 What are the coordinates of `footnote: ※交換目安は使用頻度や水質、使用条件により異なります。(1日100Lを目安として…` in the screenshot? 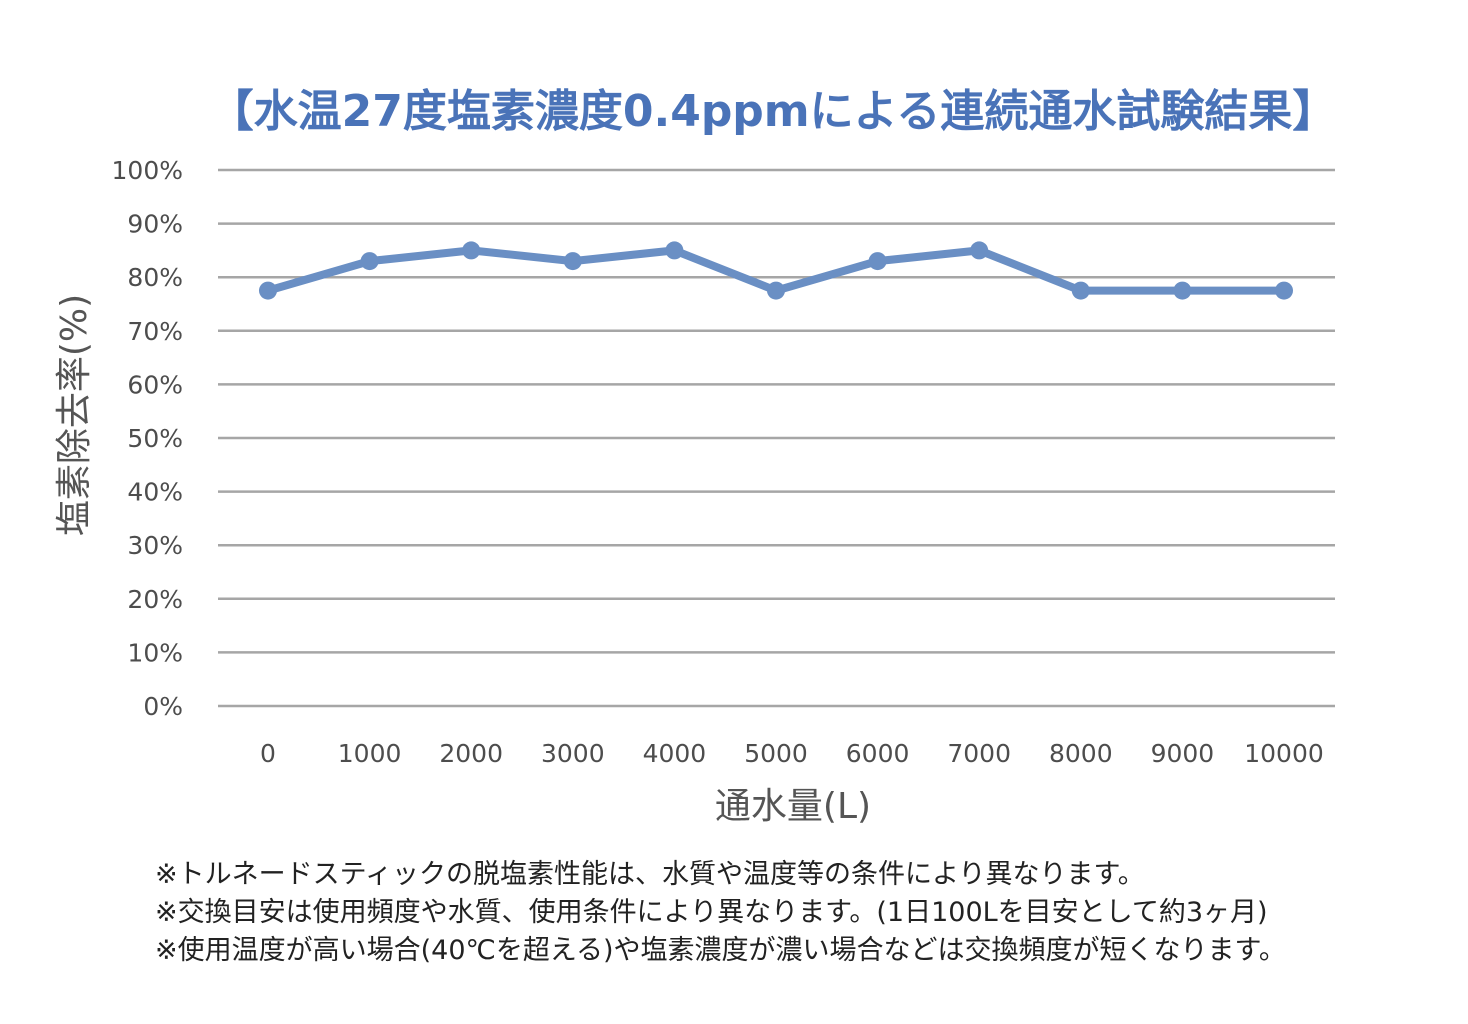 It's located at (711, 912).